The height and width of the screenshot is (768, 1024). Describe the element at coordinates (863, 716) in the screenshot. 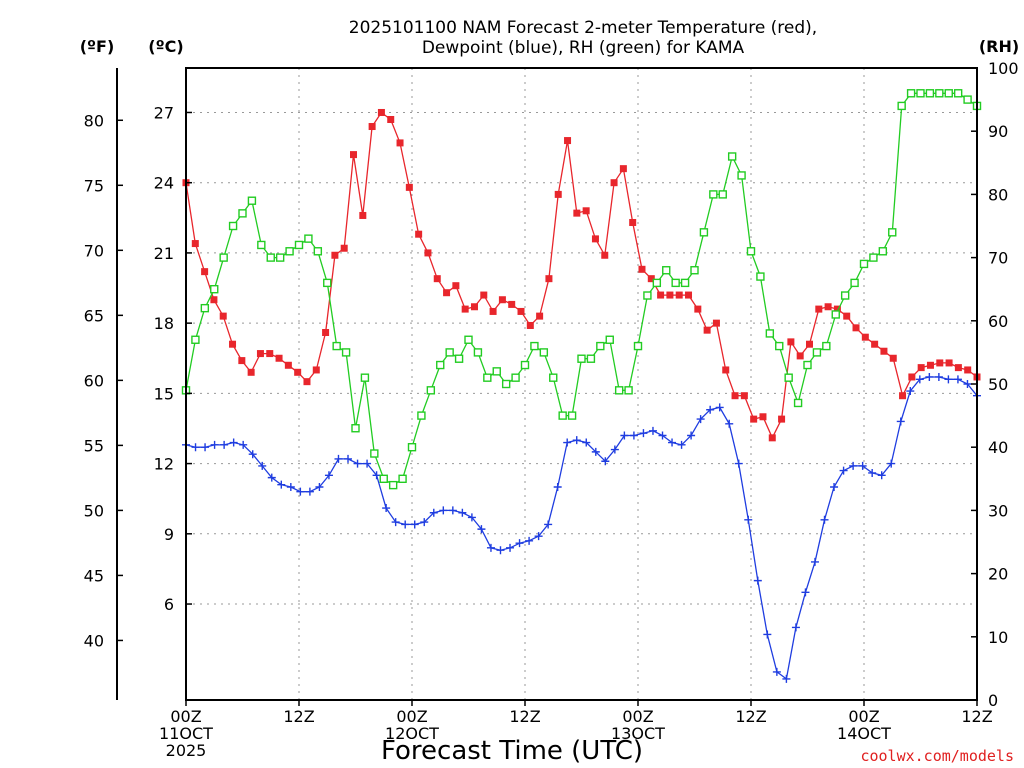

I see `x-tick-label: 00Z` at that location.